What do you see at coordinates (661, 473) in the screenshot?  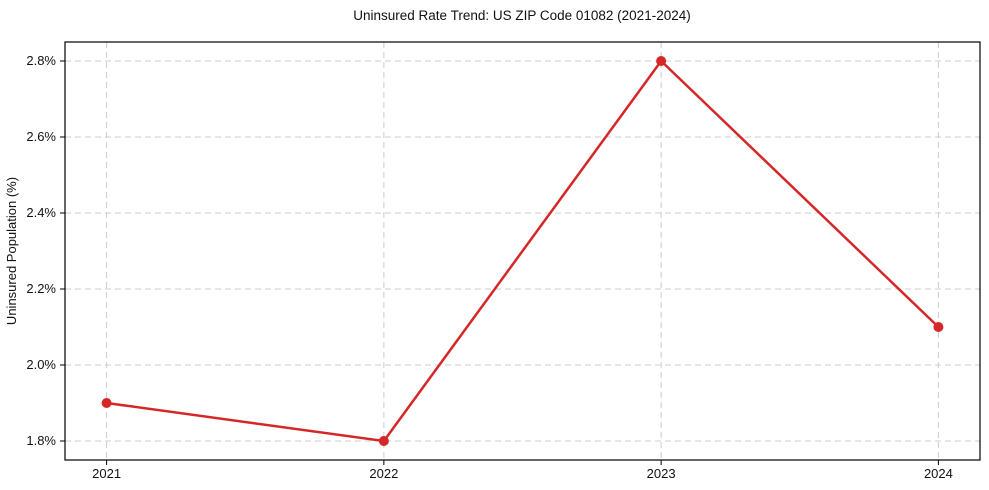 I see `x-tick-label: 2023` at bounding box center [661, 473].